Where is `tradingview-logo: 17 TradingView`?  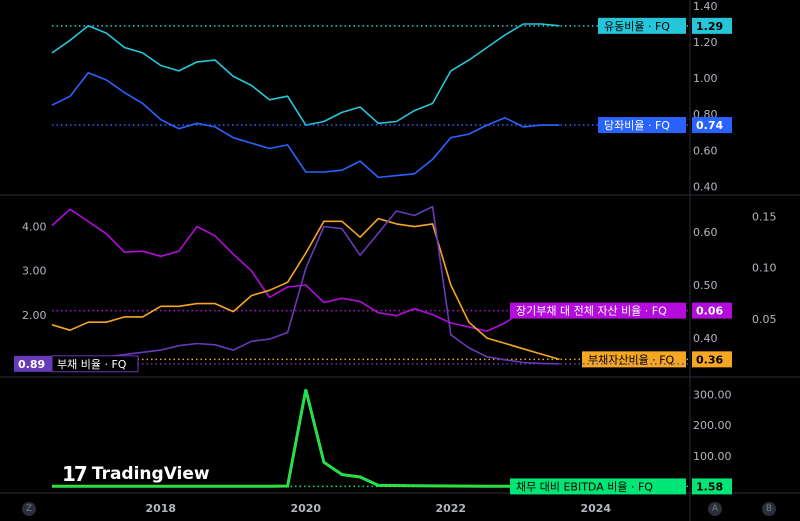
tradingview-logo: 17 TradingView is located at coordinates (136, 474).